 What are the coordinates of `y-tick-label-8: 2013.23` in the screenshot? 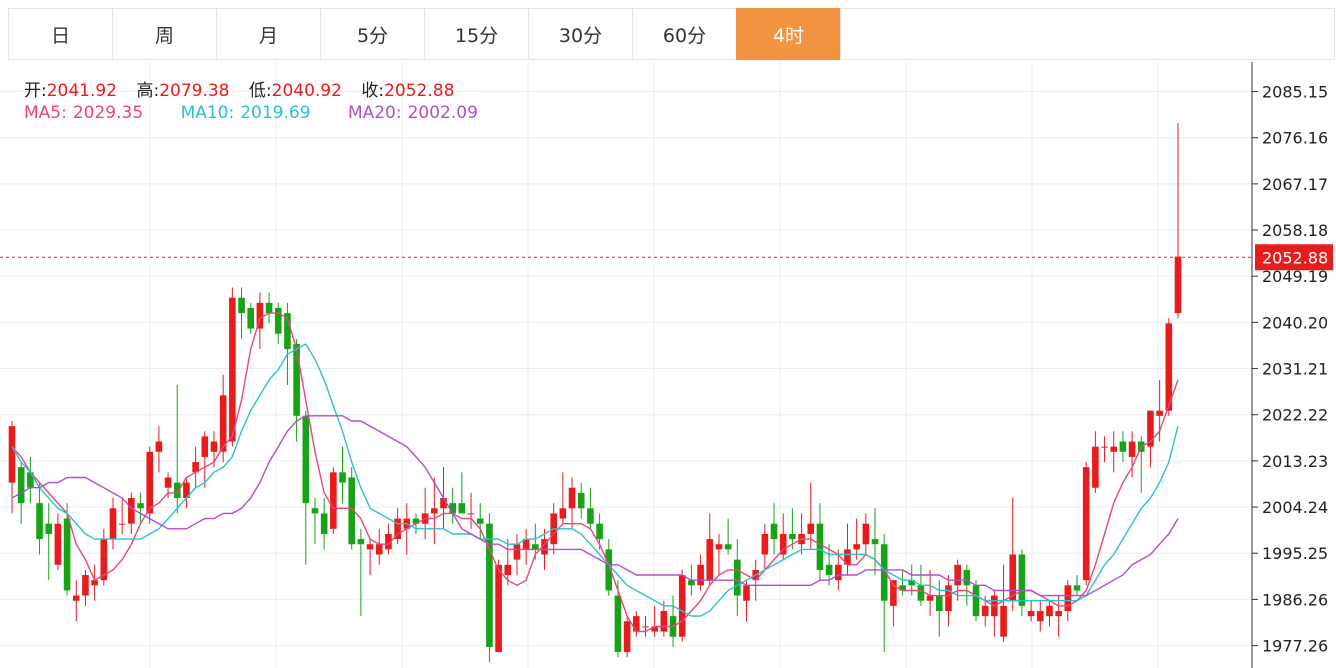 It's located at (1295, 461).